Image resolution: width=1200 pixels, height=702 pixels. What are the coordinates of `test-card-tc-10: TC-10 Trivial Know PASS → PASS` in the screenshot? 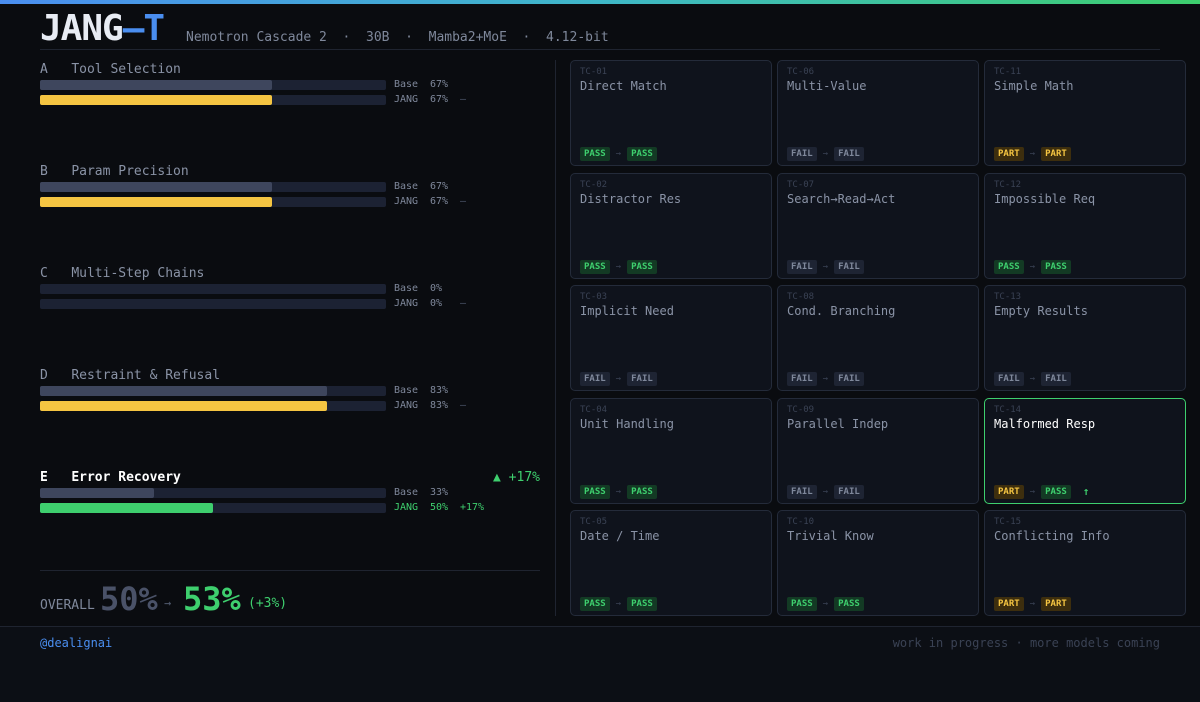 It's located at (878, 563).